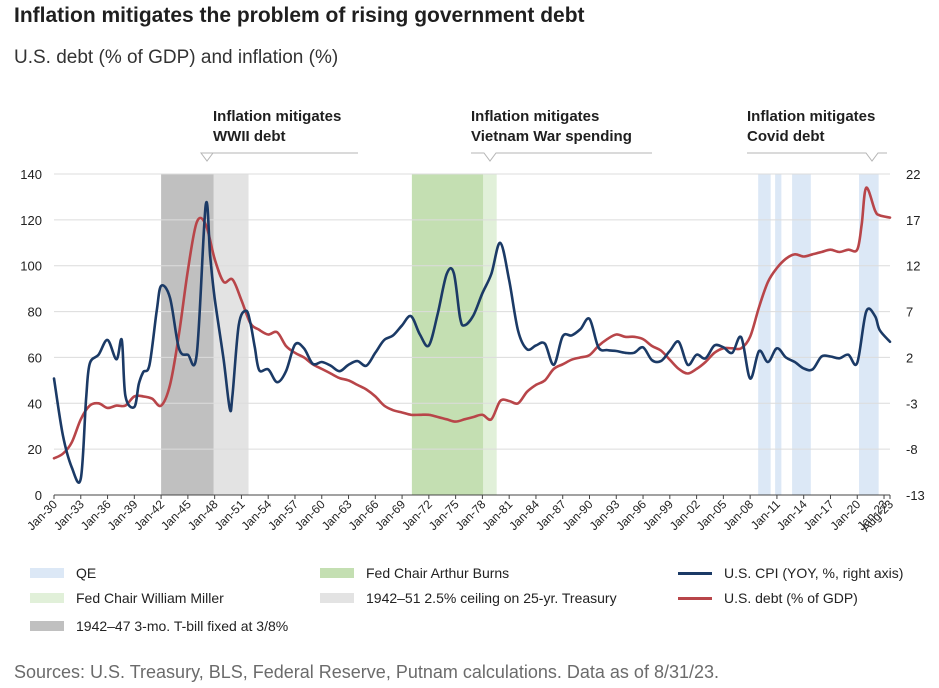 This screenshot has height=688, width=939. What do you see at coordinates (913, 174) in the screenshot?
I see `y-right-tick-label: 22` at bounding box center [913, 174].